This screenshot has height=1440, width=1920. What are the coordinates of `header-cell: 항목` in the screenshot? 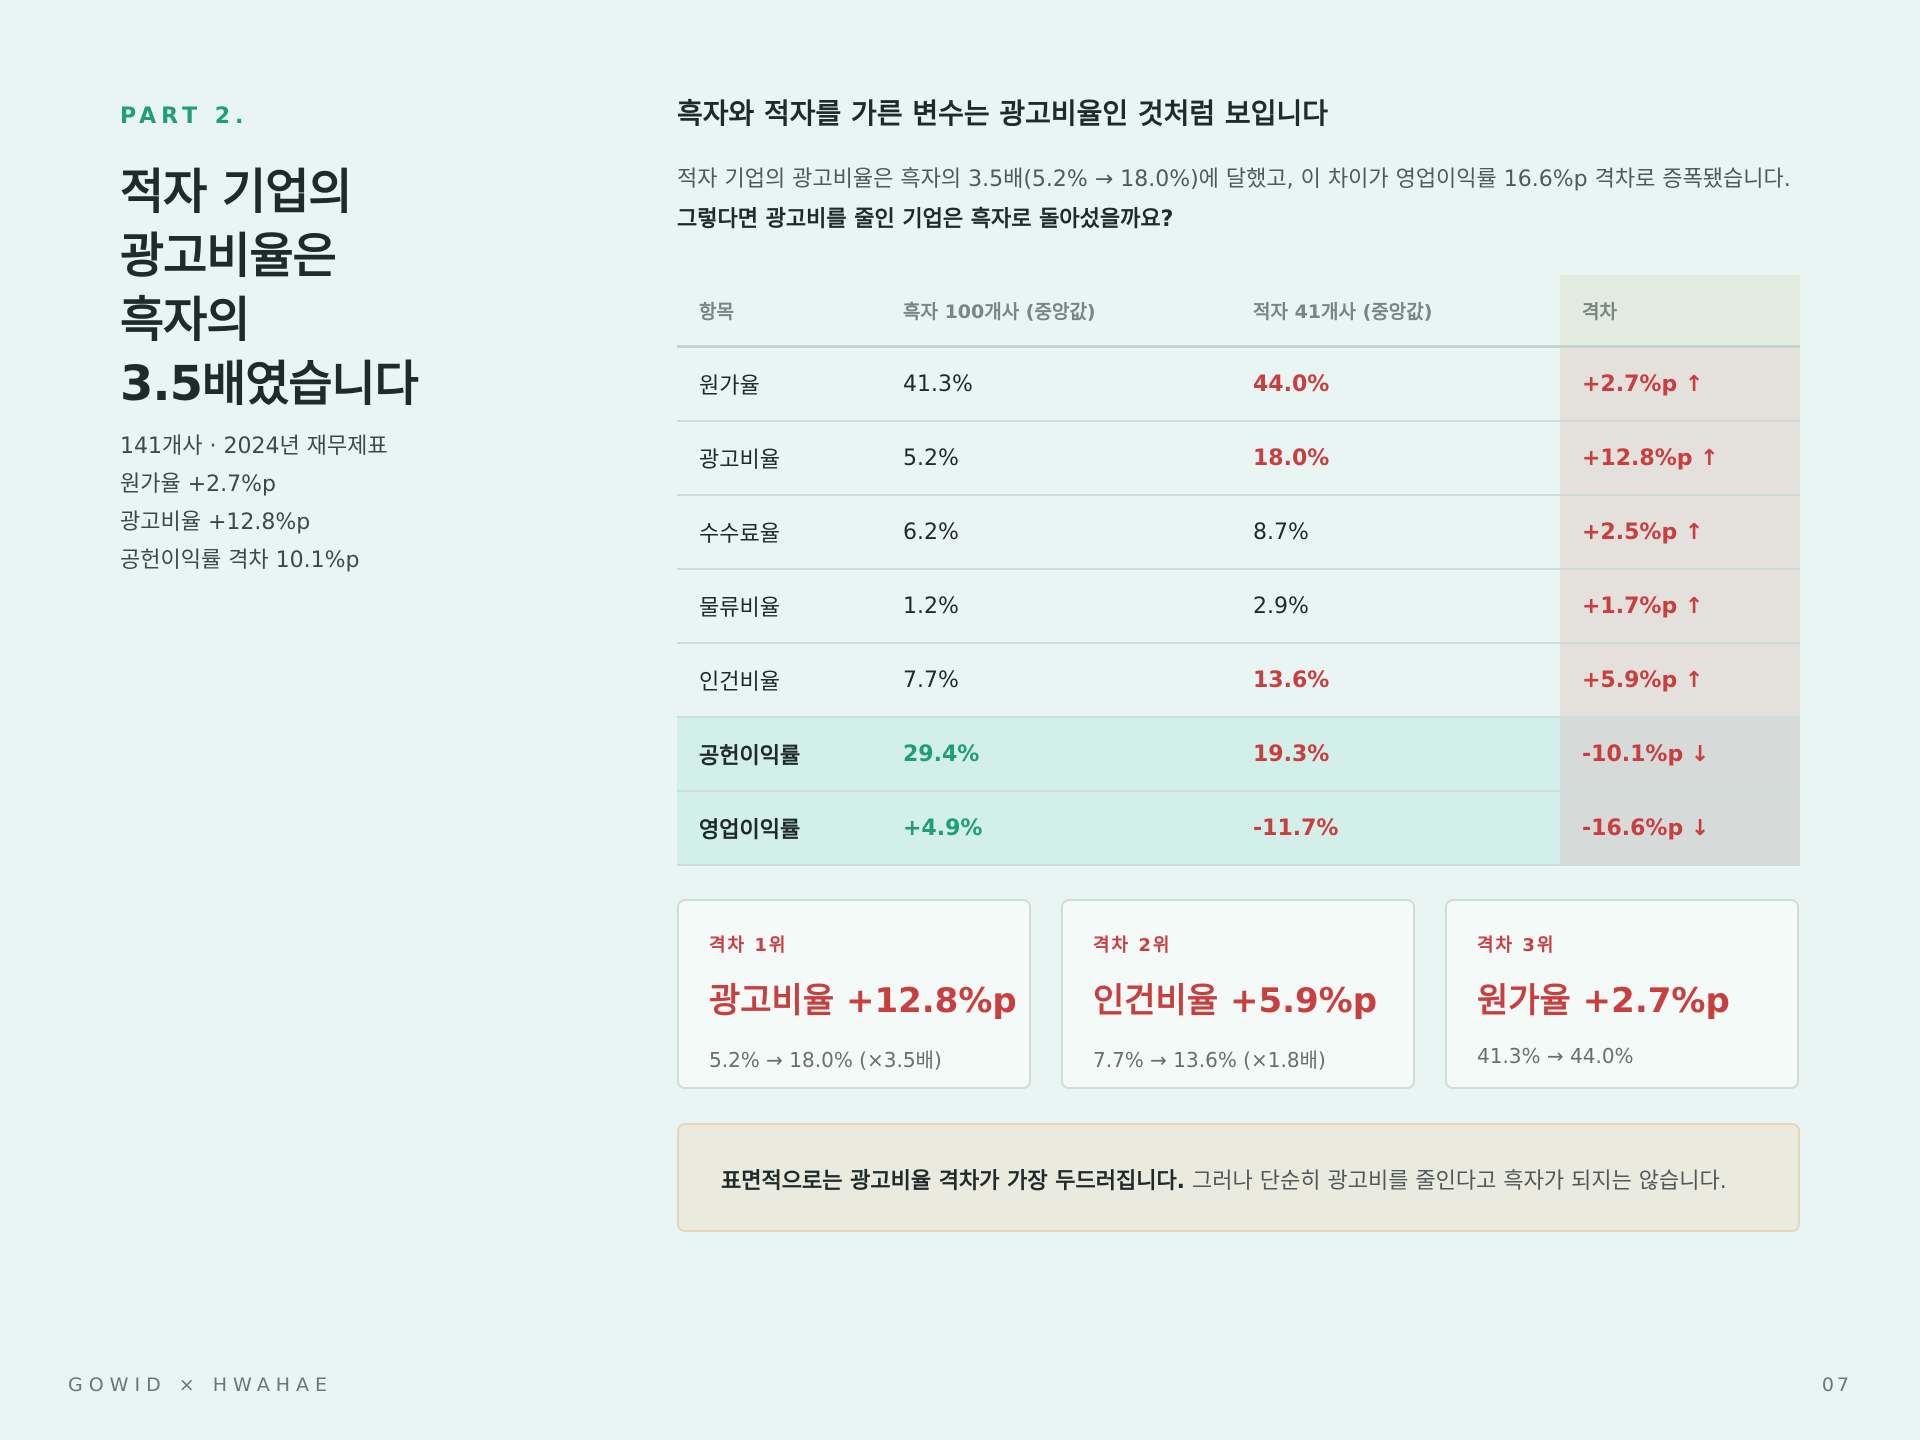 It's located at (779, 311).